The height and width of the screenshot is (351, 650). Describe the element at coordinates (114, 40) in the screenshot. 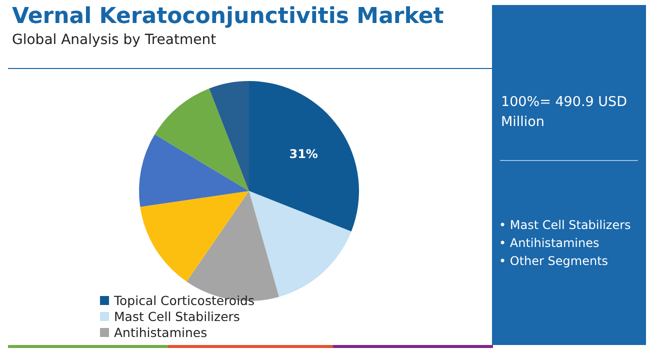

I see `chart-subtitle: Global Analysis by Treatment` at that location.